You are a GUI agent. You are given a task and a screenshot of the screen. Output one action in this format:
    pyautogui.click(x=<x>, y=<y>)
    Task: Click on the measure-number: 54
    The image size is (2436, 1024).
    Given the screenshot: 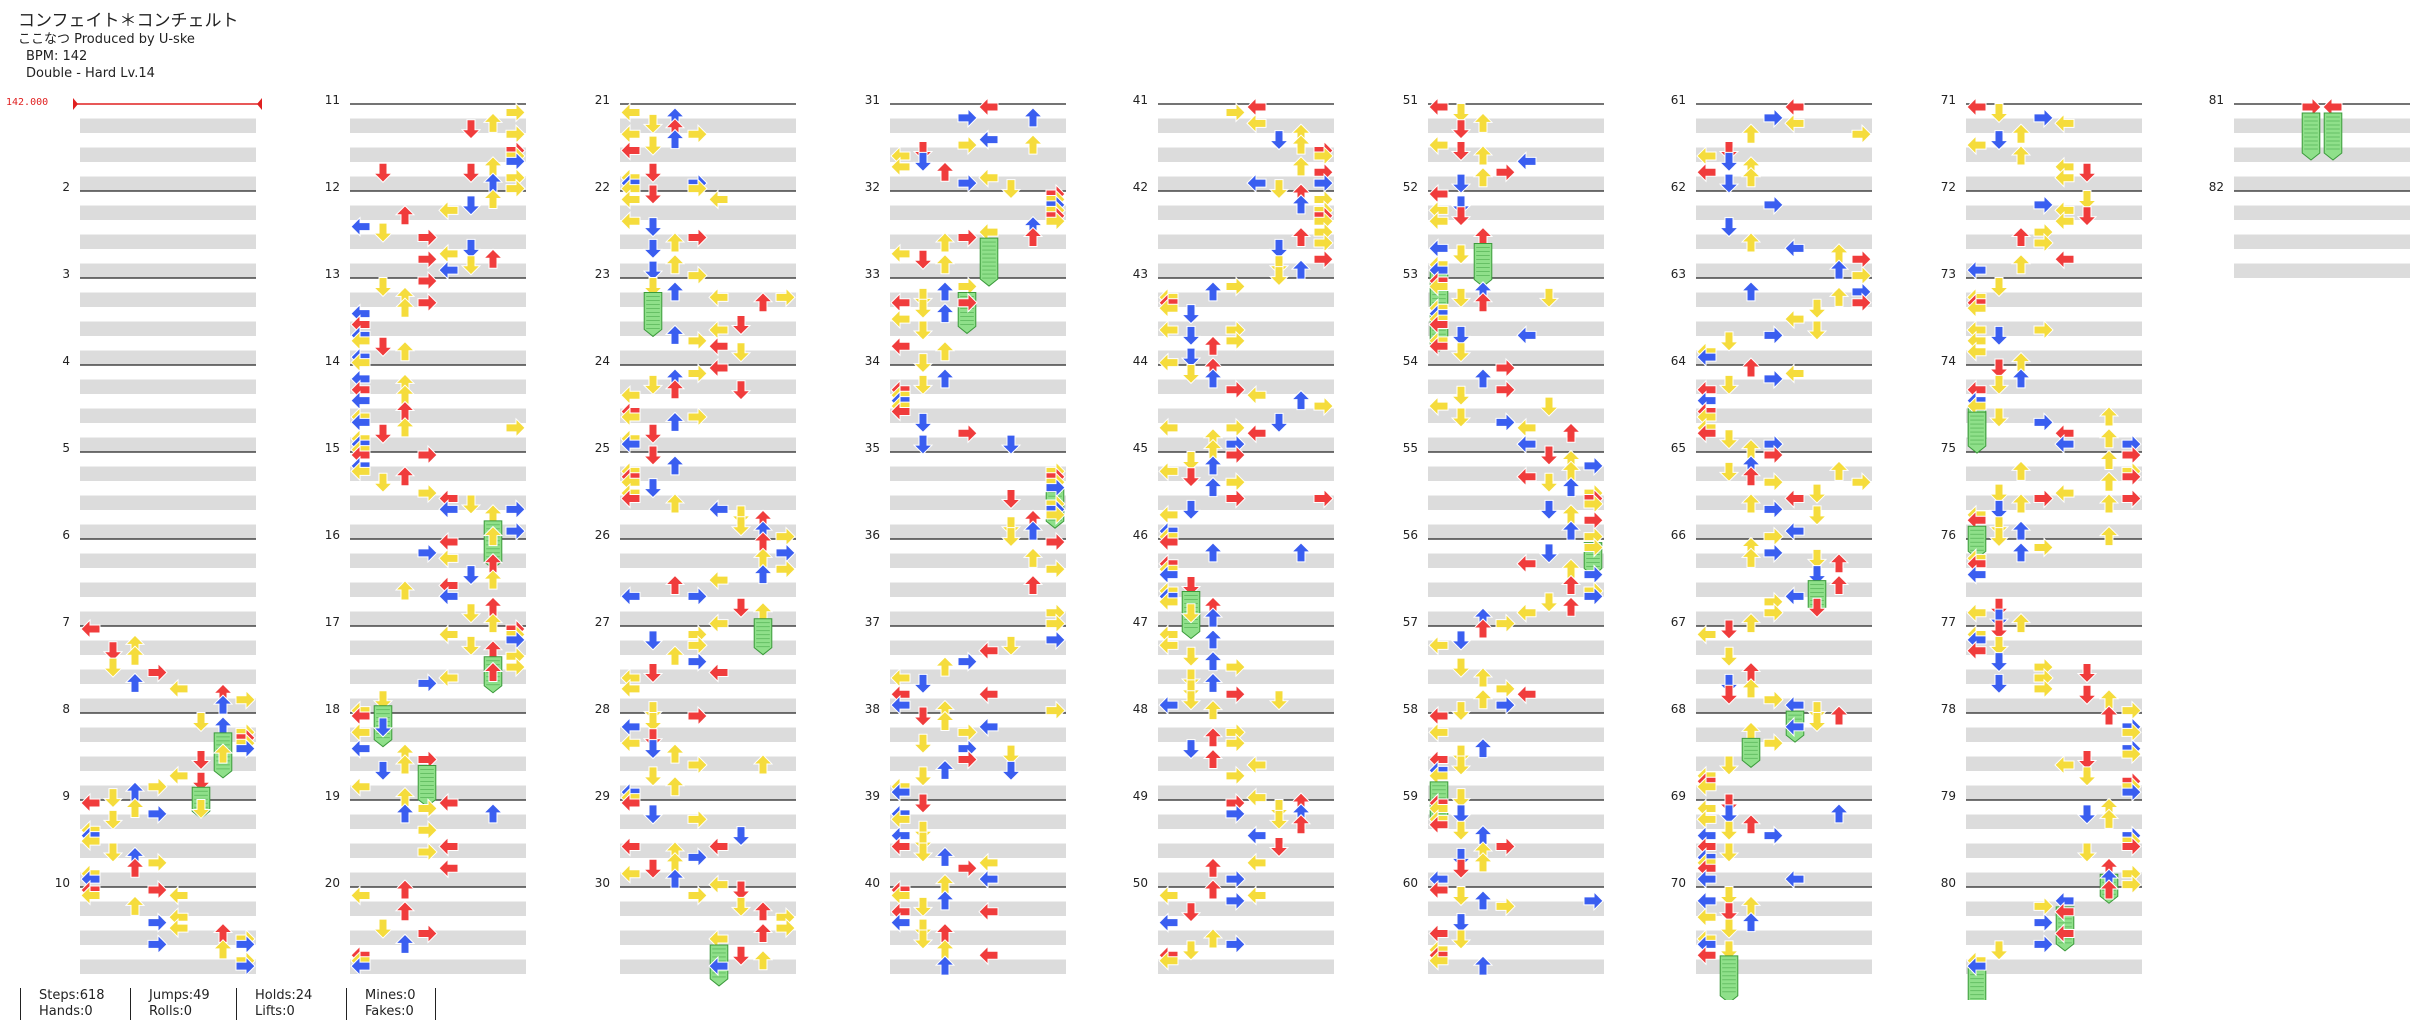 What is the action you would take?
    pyautogui.click(x=1410, y=361)
    